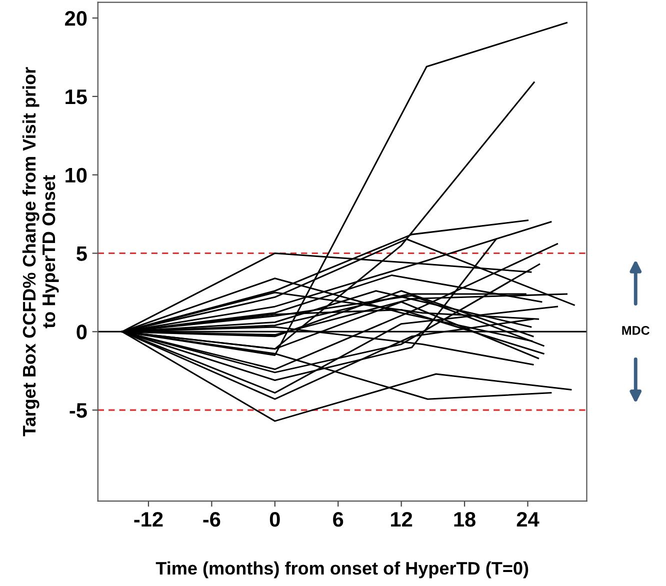  I want to click on x-tick-label: 0, so click(275, 519).